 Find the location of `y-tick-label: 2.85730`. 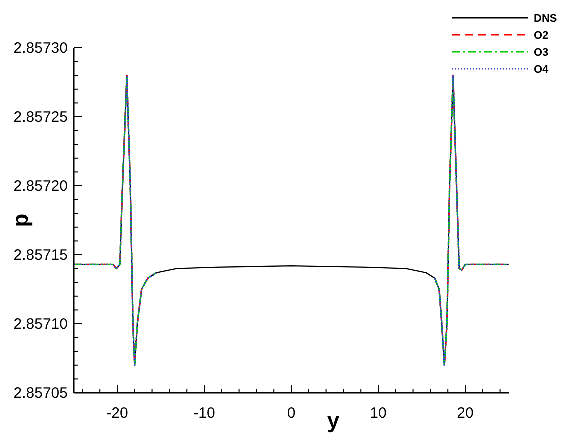

y-tick-label: 2.85730 is located at coordinates (41, 48).